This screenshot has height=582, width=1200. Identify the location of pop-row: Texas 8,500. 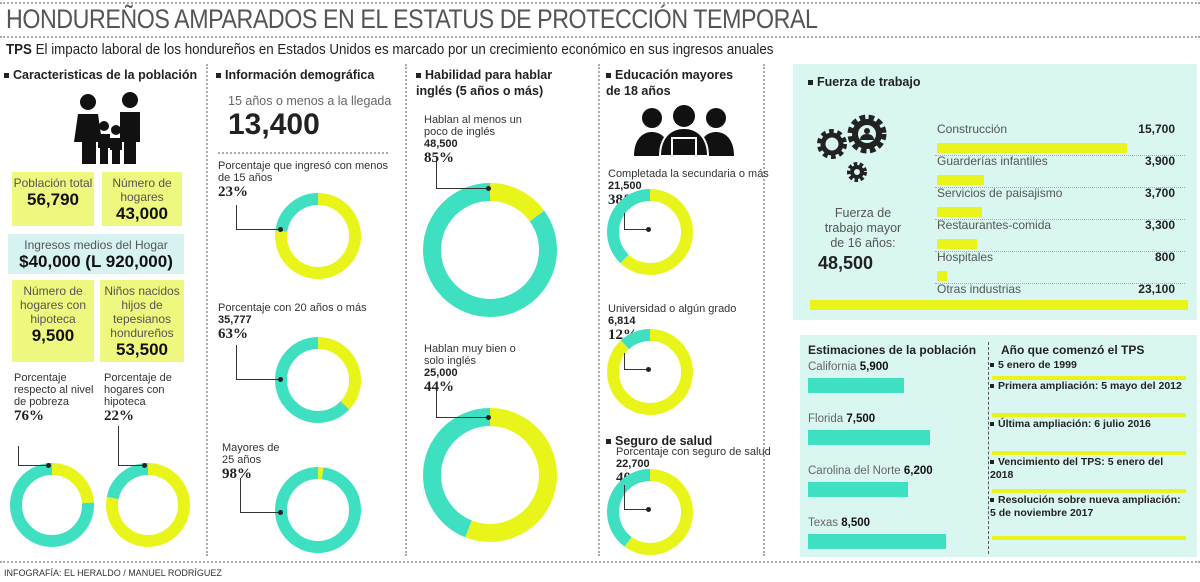
(839, 523).